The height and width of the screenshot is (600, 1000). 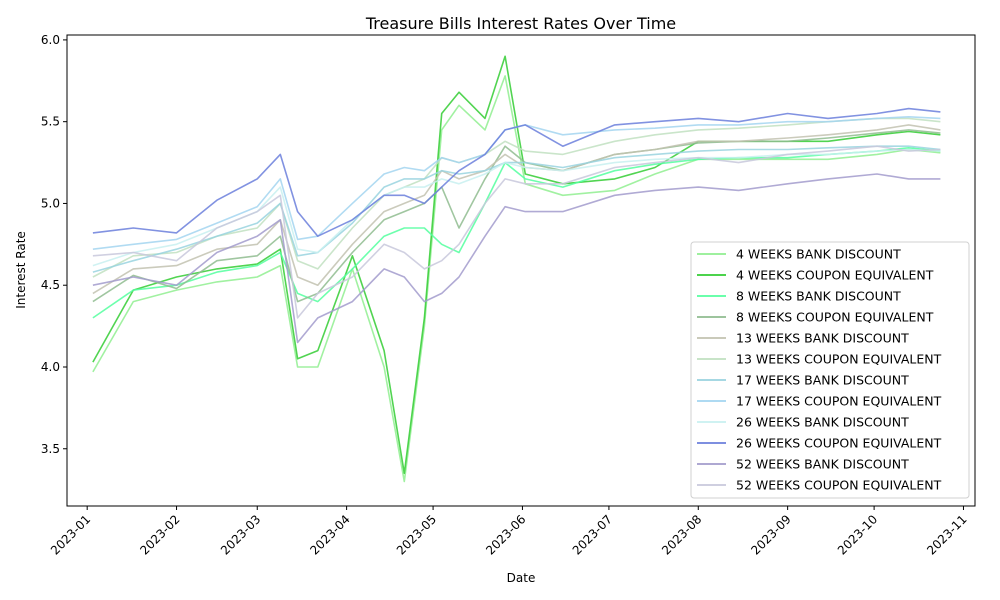 What do you see at coordinates (857, 534) in the screenshot?
I see `x-tick-label: 2023-10` at bounding box center [857, 534].